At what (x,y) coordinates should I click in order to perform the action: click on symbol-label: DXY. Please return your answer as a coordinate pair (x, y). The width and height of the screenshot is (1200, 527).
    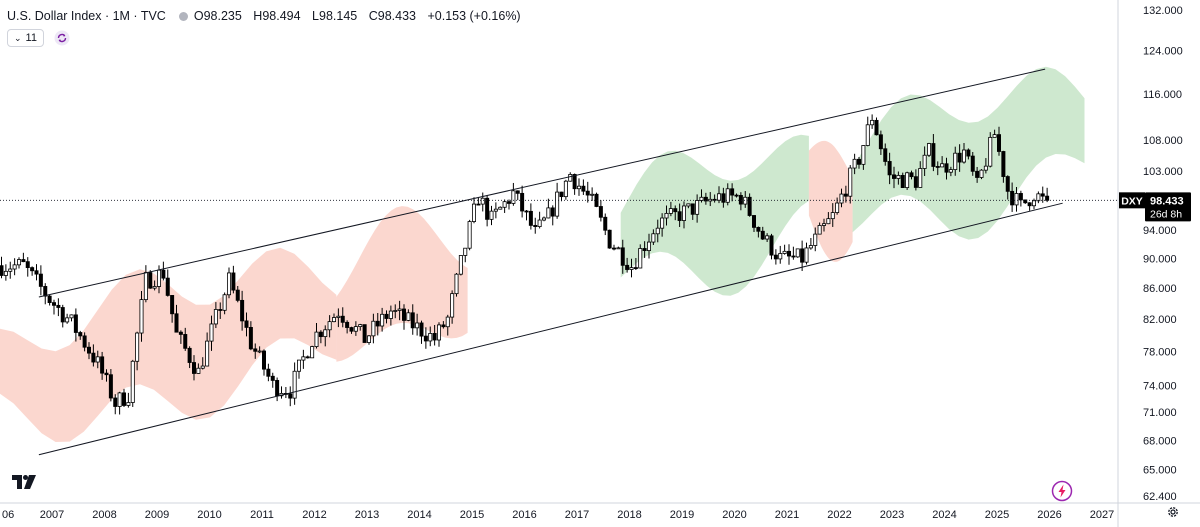
    Looking at the image, I should click on (1132, 201).